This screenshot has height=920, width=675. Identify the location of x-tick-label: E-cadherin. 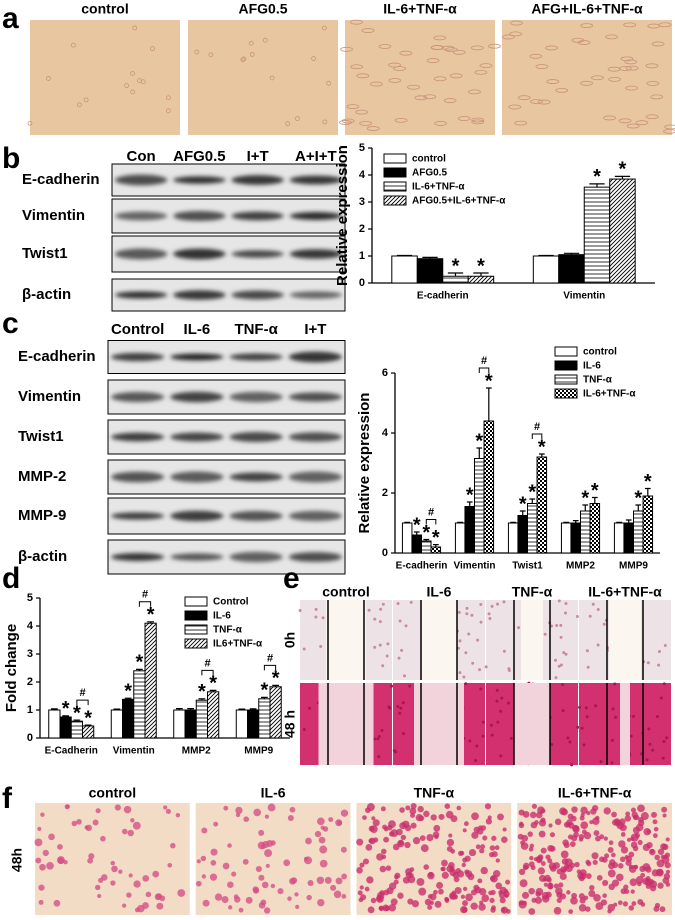
(443, 296).